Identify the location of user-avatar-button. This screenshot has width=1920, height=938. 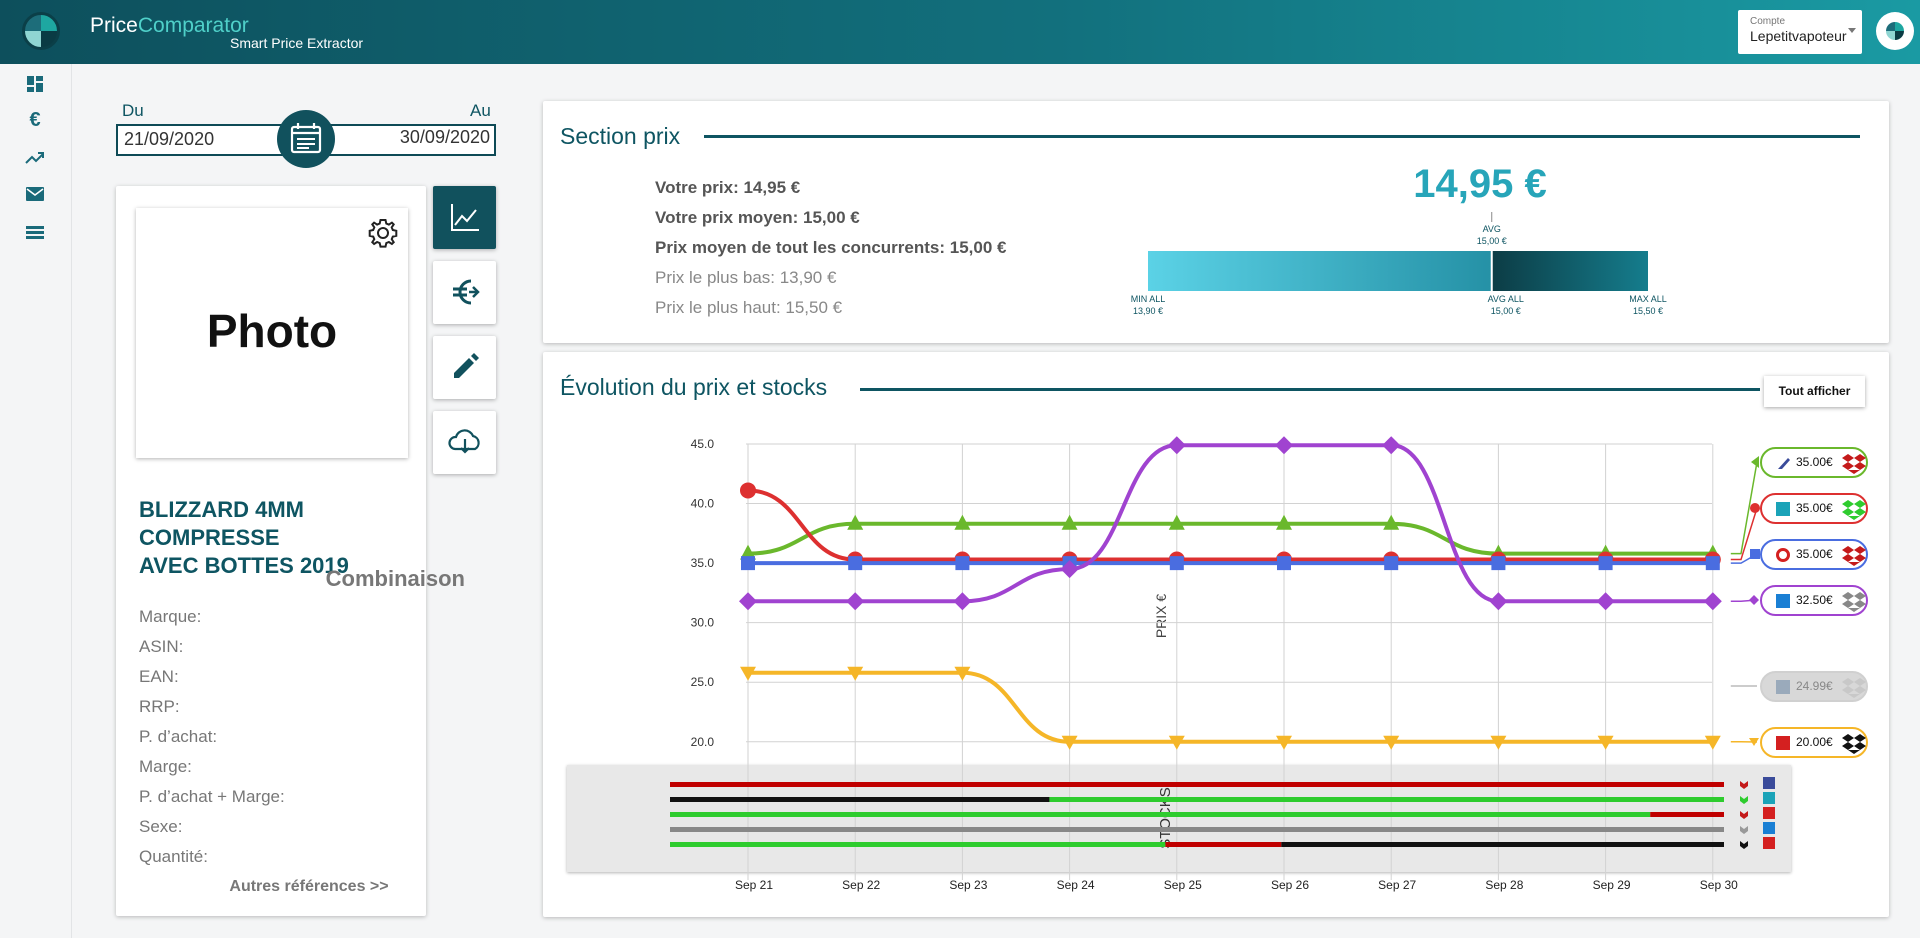
(1895, 31).